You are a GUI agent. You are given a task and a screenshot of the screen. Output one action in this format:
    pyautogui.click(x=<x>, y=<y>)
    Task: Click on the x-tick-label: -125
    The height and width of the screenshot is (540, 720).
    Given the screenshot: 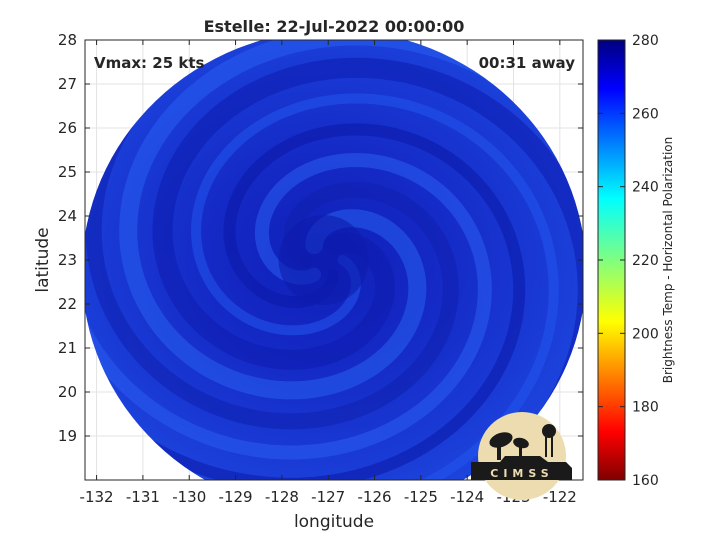 What is the action you would take?
    pyautogui.click(x=421, y=497)
    